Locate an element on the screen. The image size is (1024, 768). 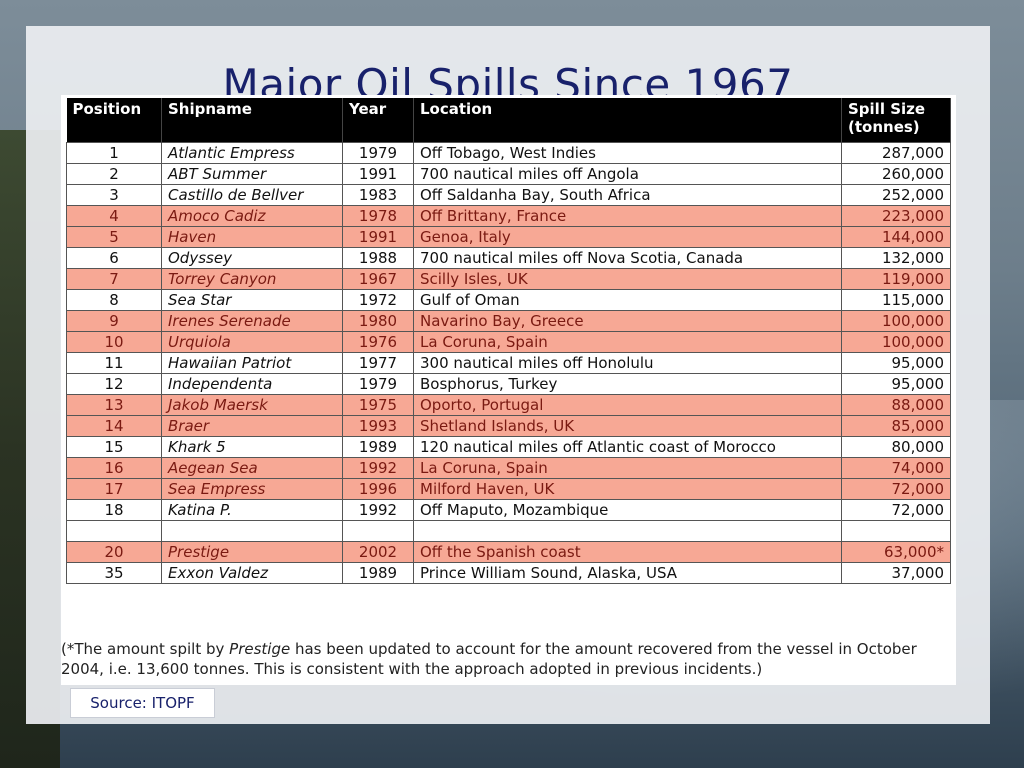
cell-year: 1983 is located at coordinates (378, 195).